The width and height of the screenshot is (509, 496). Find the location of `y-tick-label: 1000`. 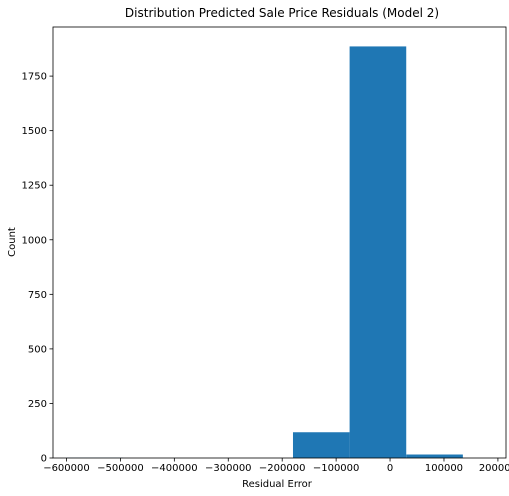

y-tick-label: 1000 is located at coordinates (34, 240).